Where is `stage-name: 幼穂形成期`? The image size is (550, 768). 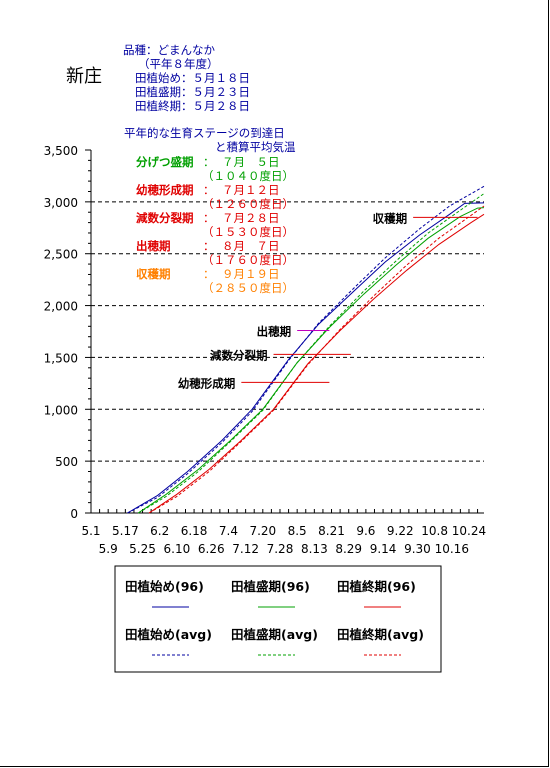
stage-name: 幼穂形成期 is located at coordinates (165, 190).